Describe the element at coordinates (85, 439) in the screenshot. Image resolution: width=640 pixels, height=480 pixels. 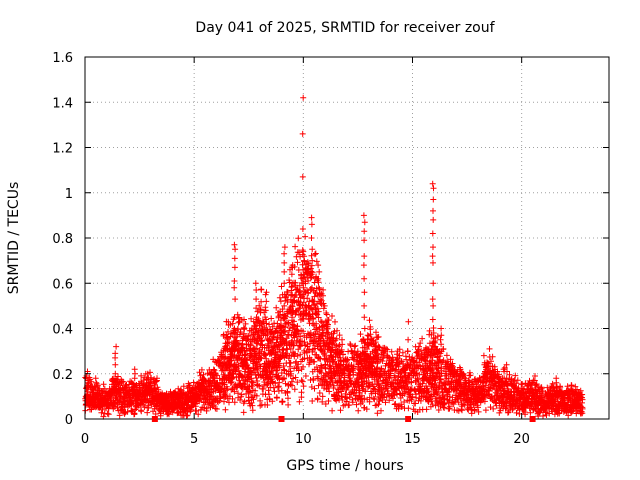
I see `x-tick-label: 0` at that location.